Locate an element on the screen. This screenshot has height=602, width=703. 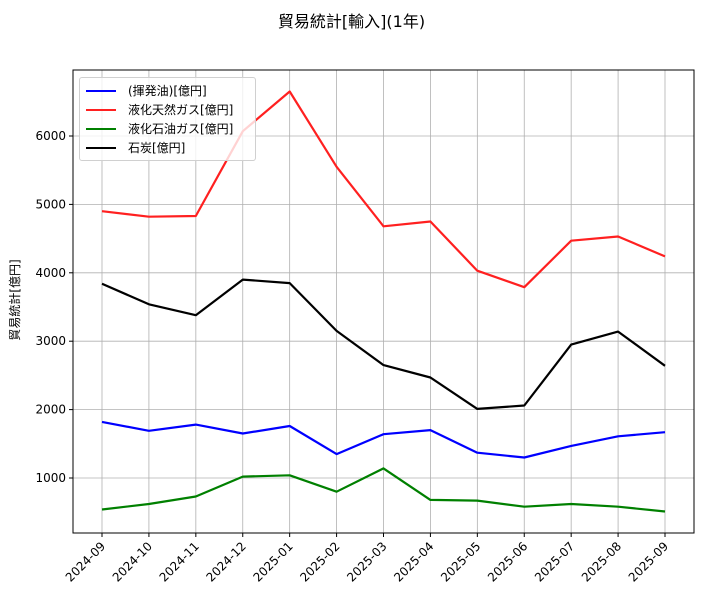
legend-swatch-red is located at coordinates (101, 109).